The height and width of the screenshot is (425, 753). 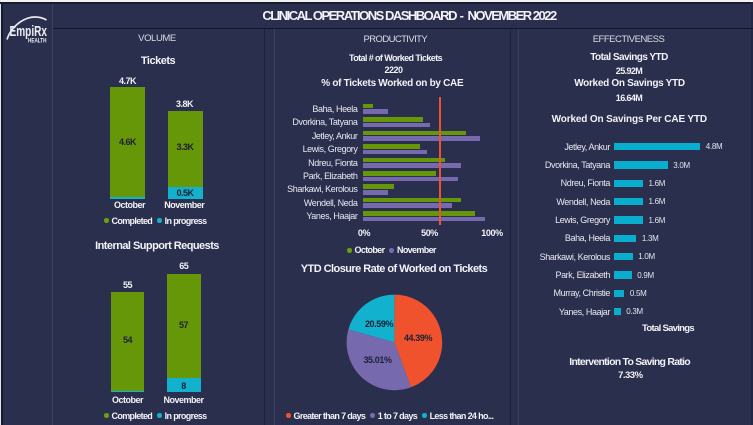 What do you see at coordinates (37, 41) in the screenshot?
I see `svg-text: HEALTH` at bounding box center [37, 41].